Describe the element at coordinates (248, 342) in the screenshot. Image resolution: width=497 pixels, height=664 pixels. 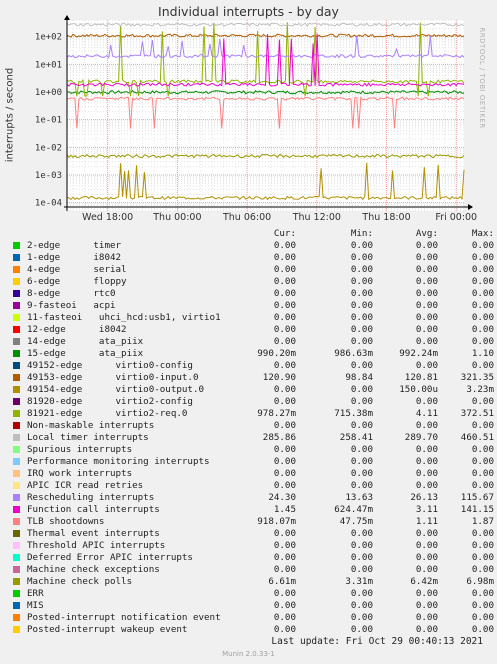
I see `legend-row: 14-edge ata_piix 0.00 0.00 0.00 0.00` at that location.